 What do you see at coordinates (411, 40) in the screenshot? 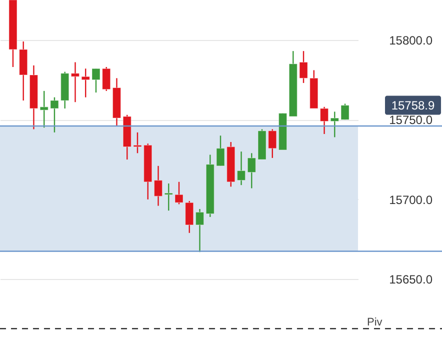
I see `y-tick-label: 15800.0` at bounding box center [411, 40].